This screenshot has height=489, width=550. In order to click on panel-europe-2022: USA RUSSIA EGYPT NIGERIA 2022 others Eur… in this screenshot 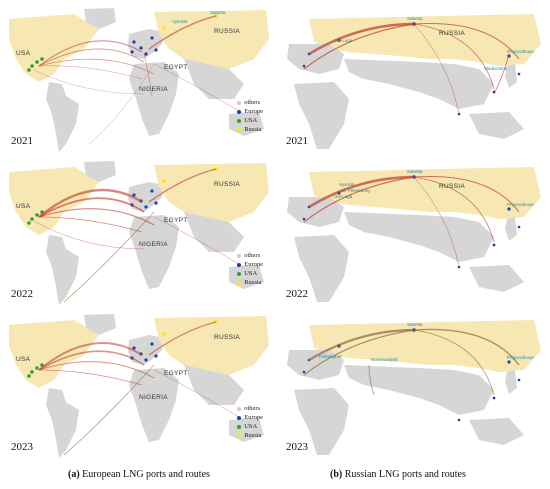, I will do `click(137, 232)`.